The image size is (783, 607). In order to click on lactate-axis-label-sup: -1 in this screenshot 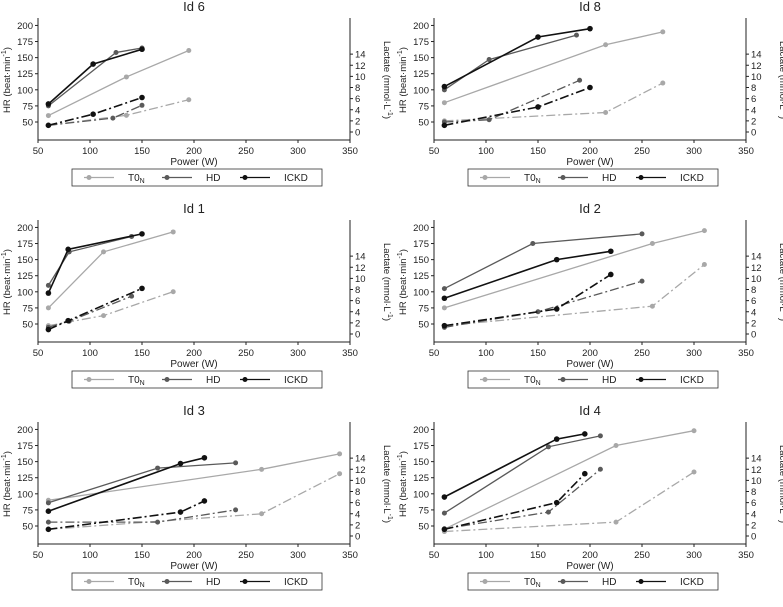, I will do `click(389, 517)`.